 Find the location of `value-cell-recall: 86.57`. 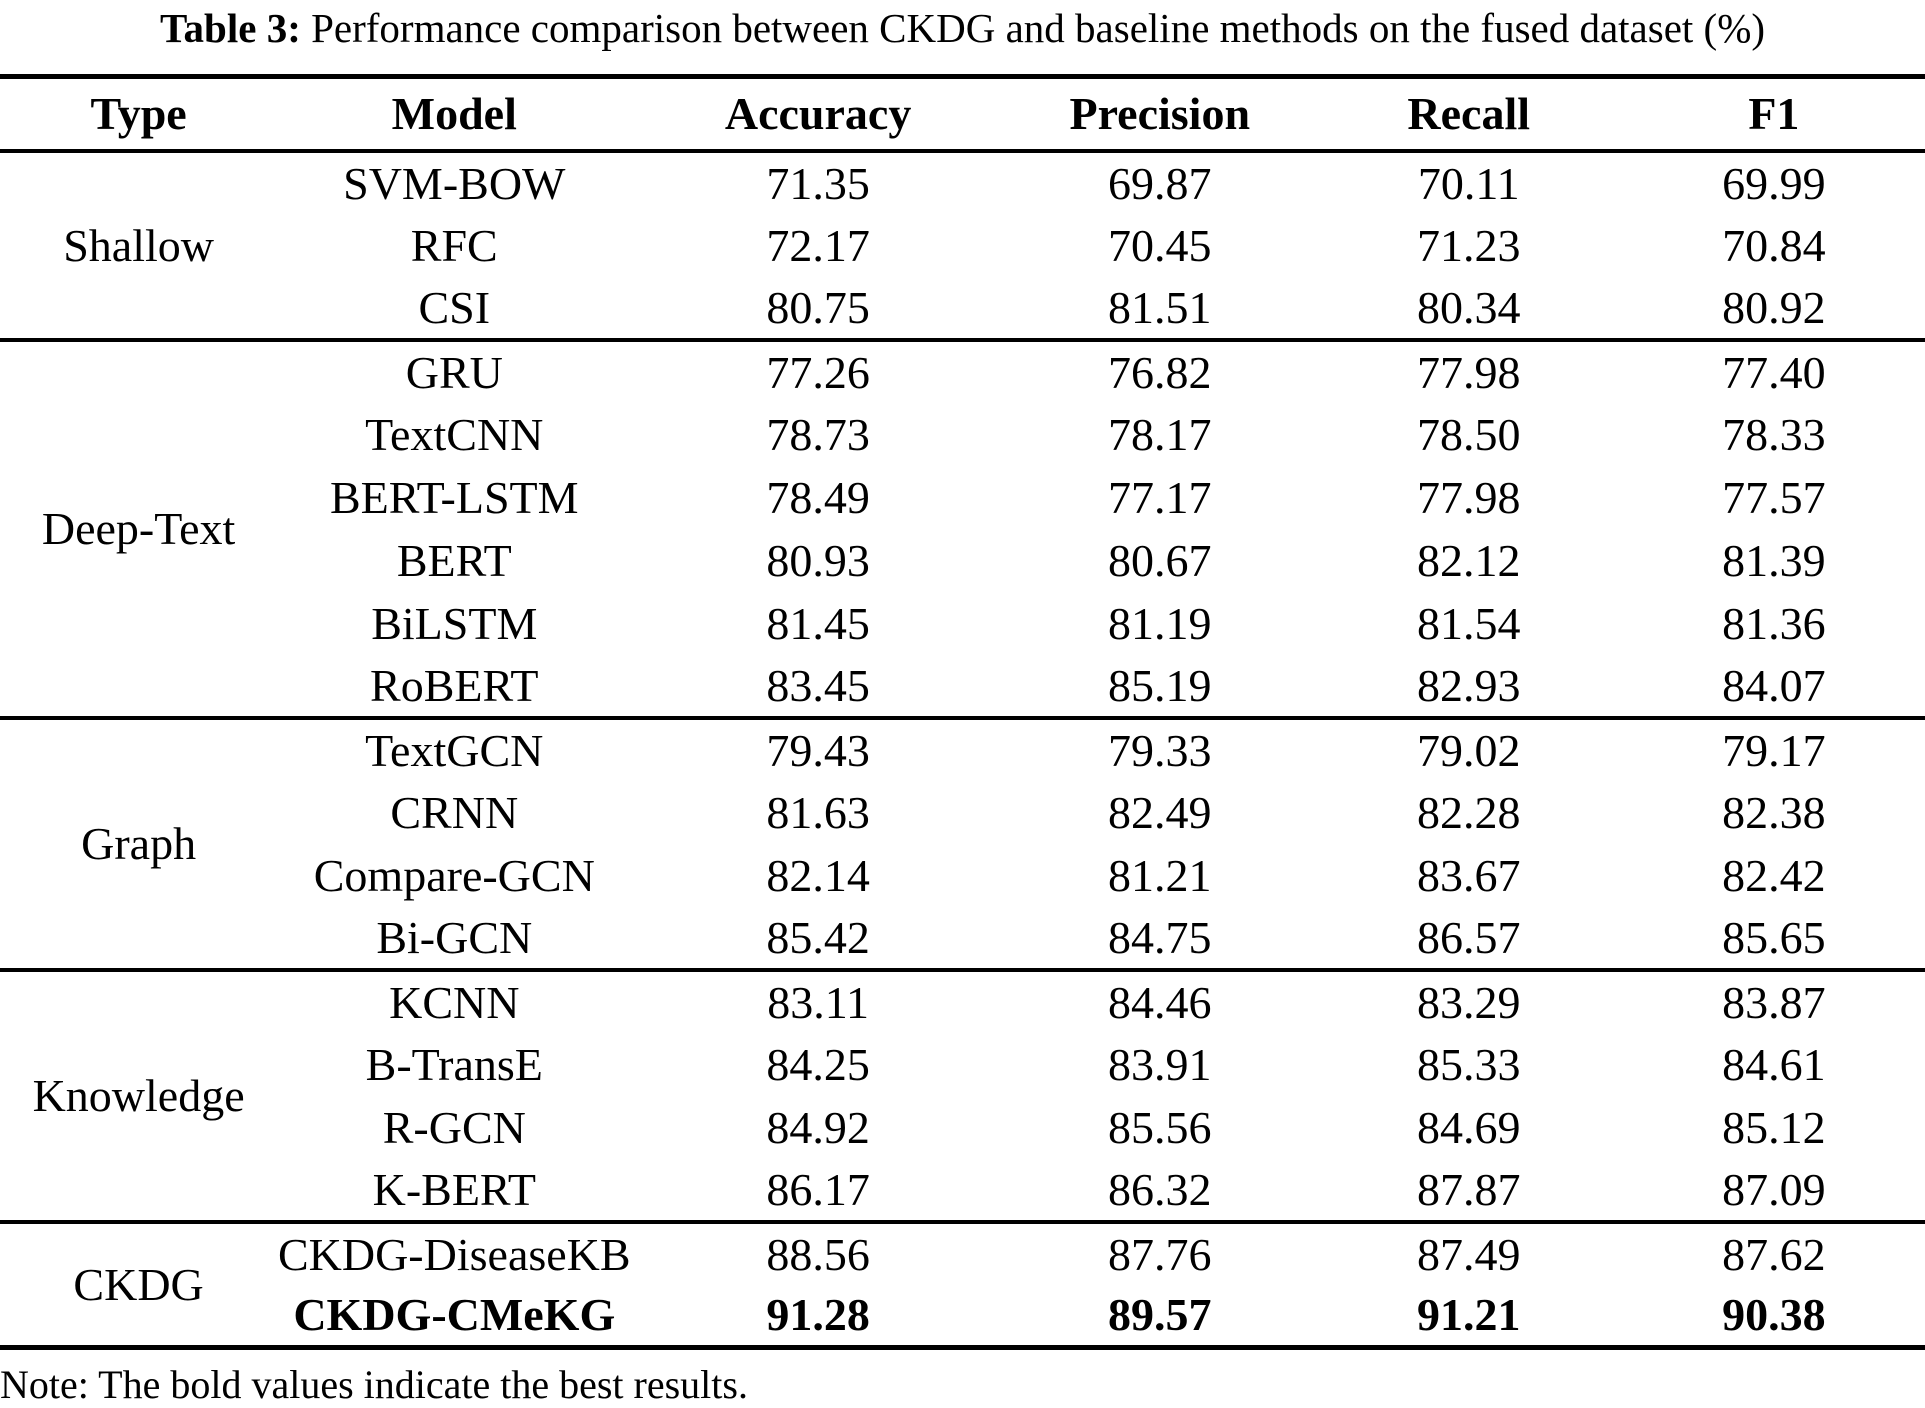

value-cell-recall: 86.57 is located at coordinates (1468, 937).